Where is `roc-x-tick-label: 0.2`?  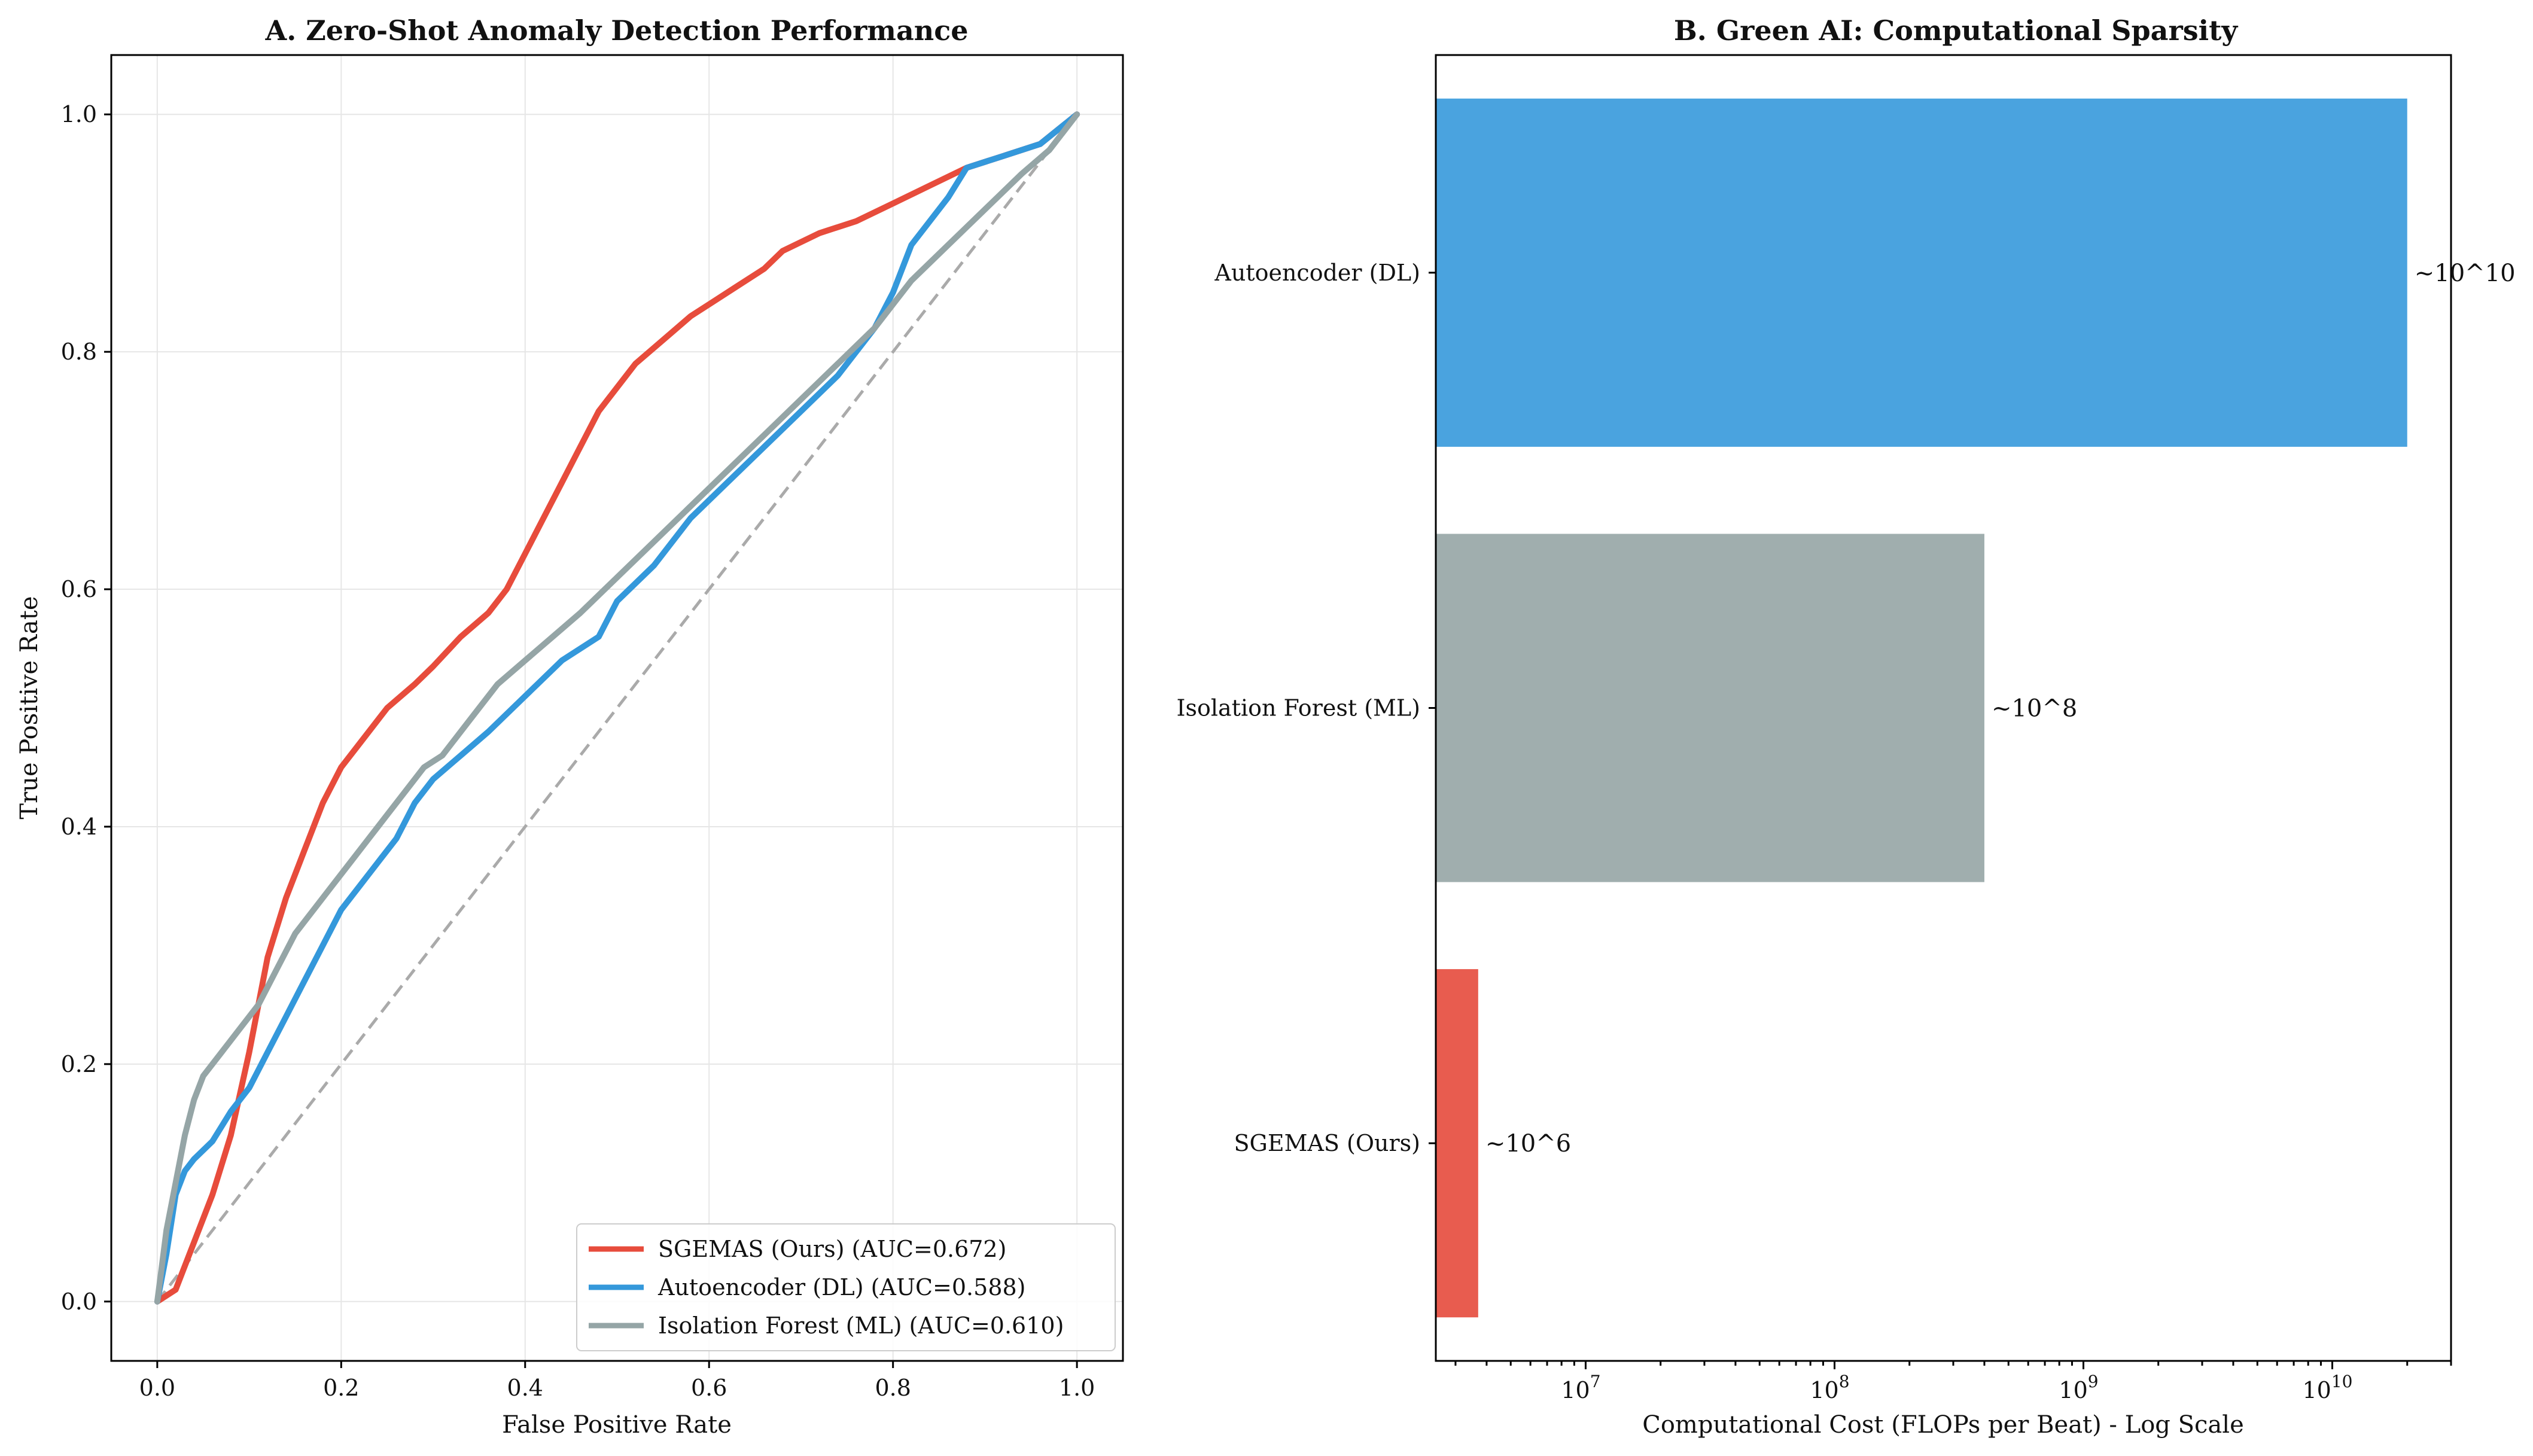
roc-x-tick-label: 0.2 is located at coordinates (341, 1388).